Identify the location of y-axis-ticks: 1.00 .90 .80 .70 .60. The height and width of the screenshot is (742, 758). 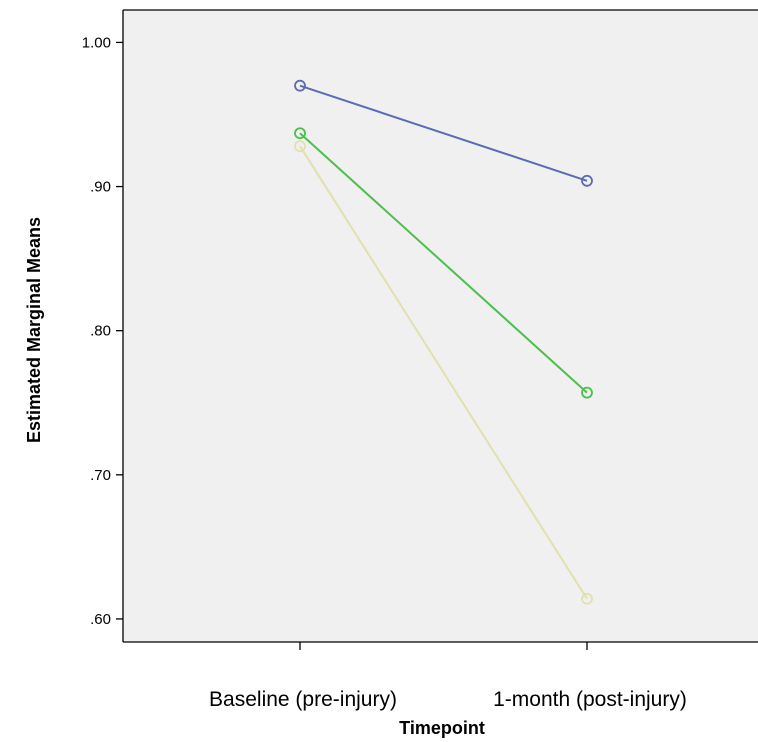
(102, 331).